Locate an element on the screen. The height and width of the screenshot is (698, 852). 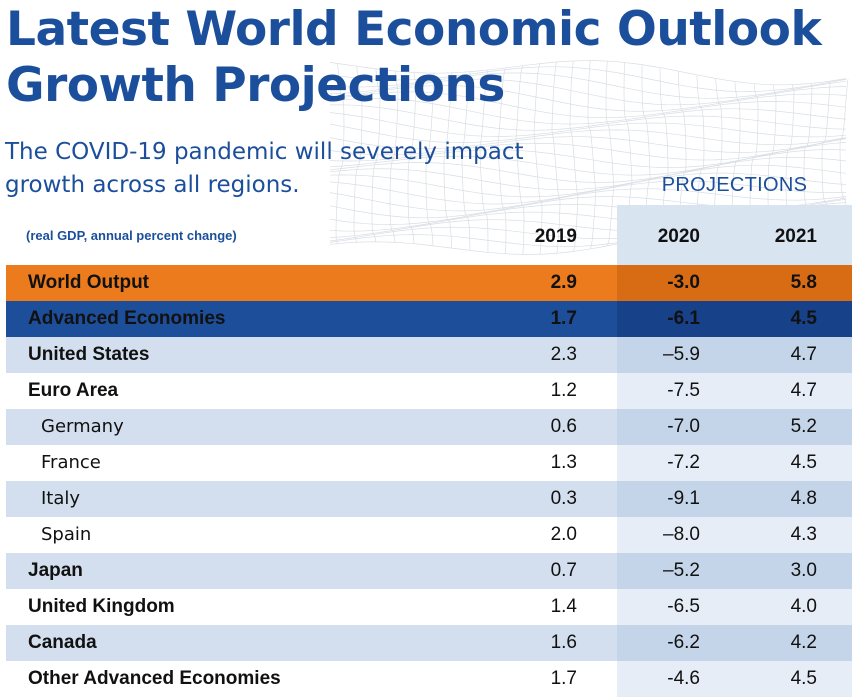
value-2019: 1.3 is located at coordinates (563, 462).